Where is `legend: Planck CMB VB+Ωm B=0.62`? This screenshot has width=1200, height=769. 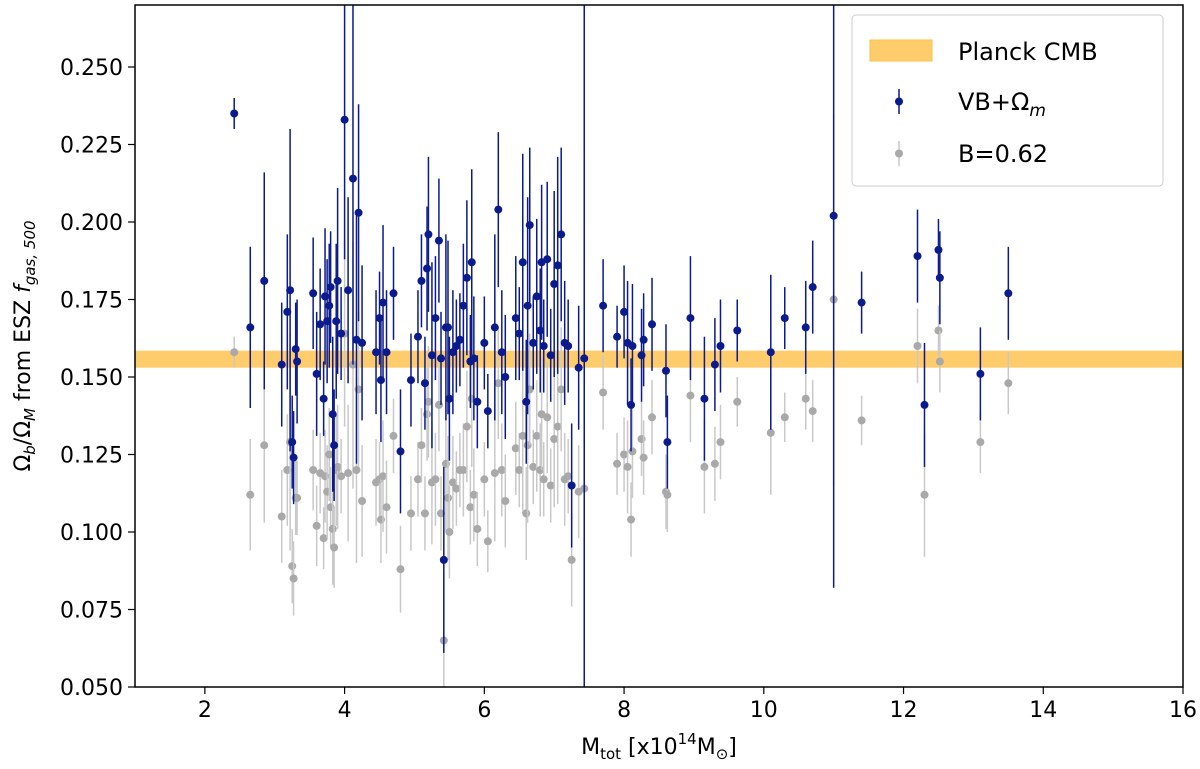
legend: Planck CMB VB+Ωm B=0.62 is located at coordinates (1007, 100).